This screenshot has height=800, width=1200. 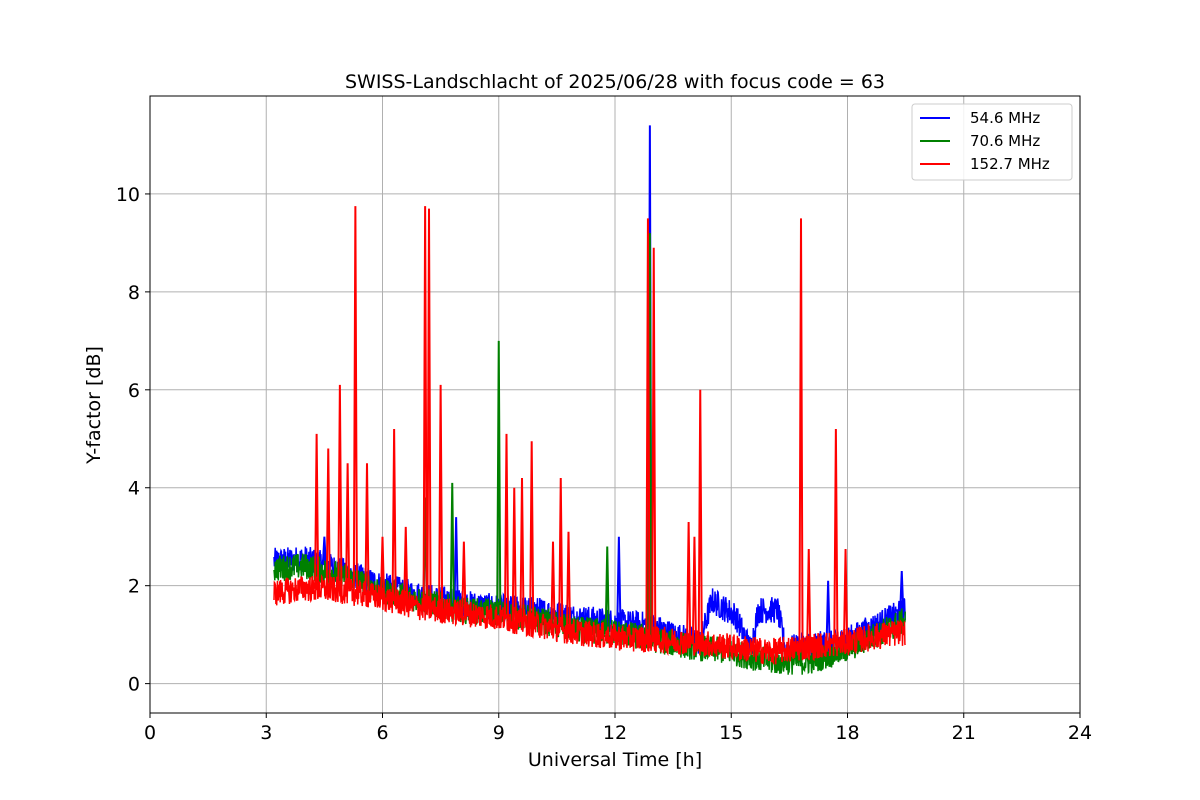 What do you see at coordinates (964, 733) in the screenshot?
I see `x-tick-label: 21` at bounding box center [964, 733].